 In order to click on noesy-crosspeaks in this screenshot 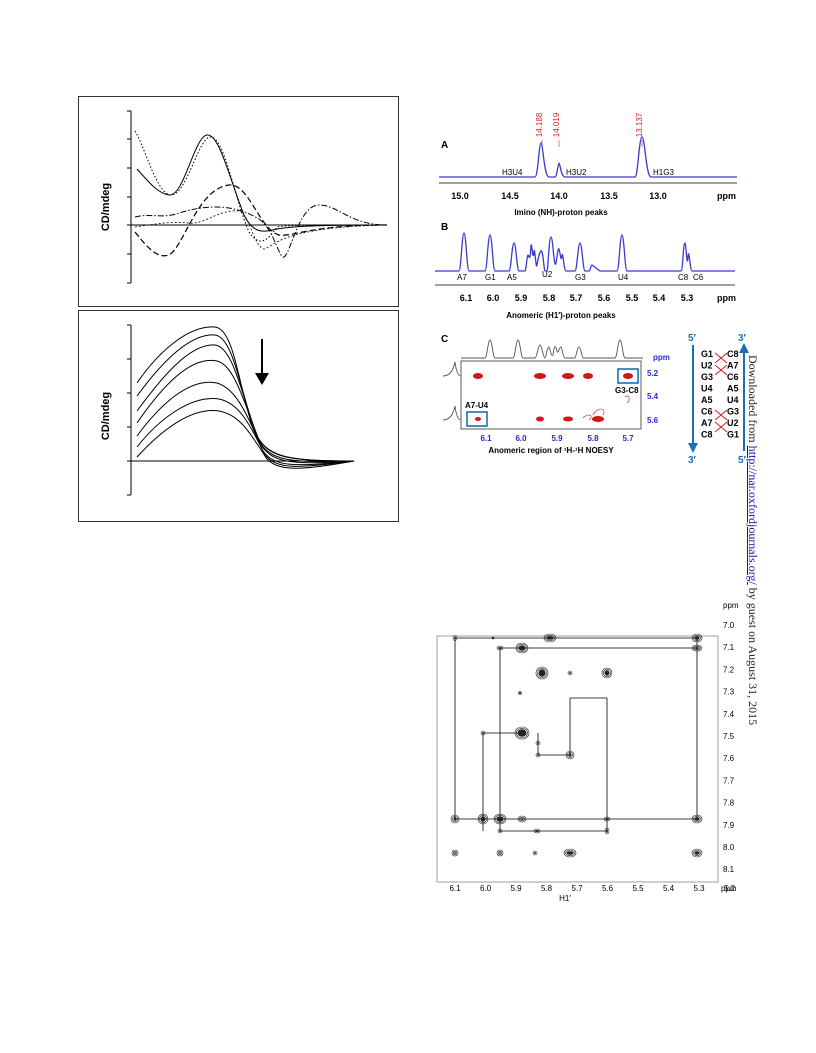, I will do `click(576, 745)`.